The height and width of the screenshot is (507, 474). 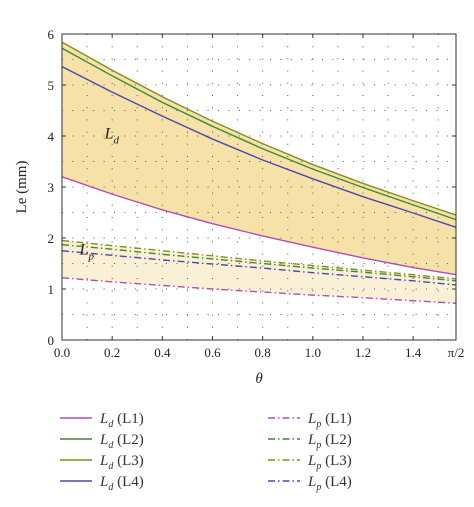 I want to click on series-p-L1, so click(x=259, y=290).